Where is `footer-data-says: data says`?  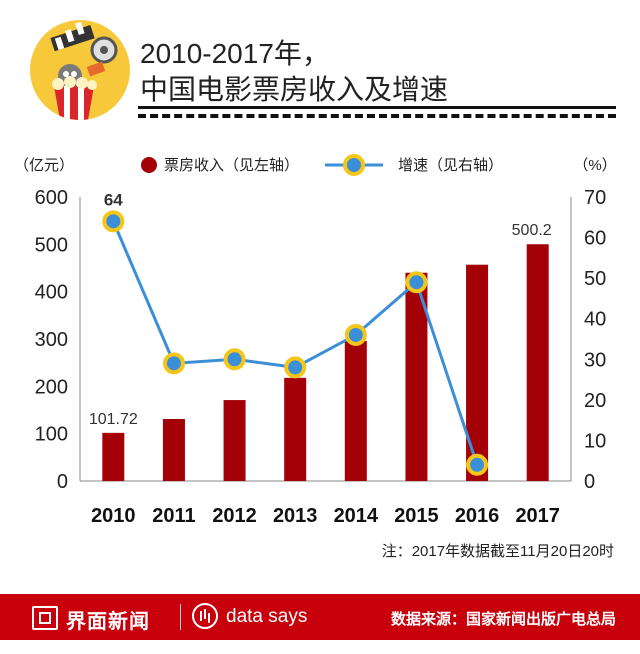 footer-data-says: data says is located at coordinates (267, 616).